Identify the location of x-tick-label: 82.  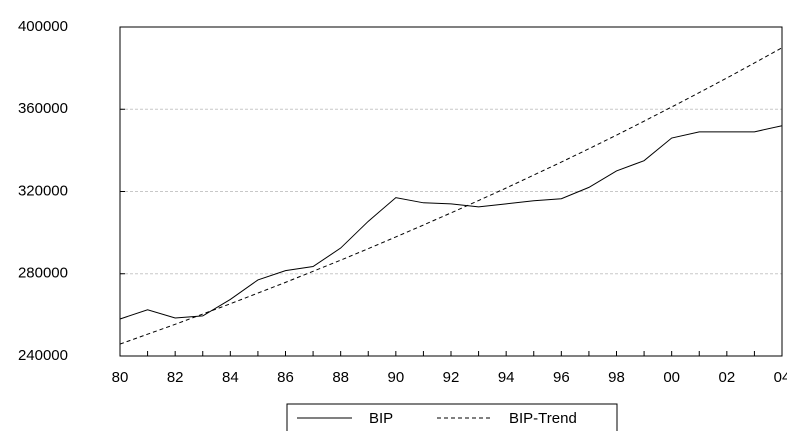
(175, 377).